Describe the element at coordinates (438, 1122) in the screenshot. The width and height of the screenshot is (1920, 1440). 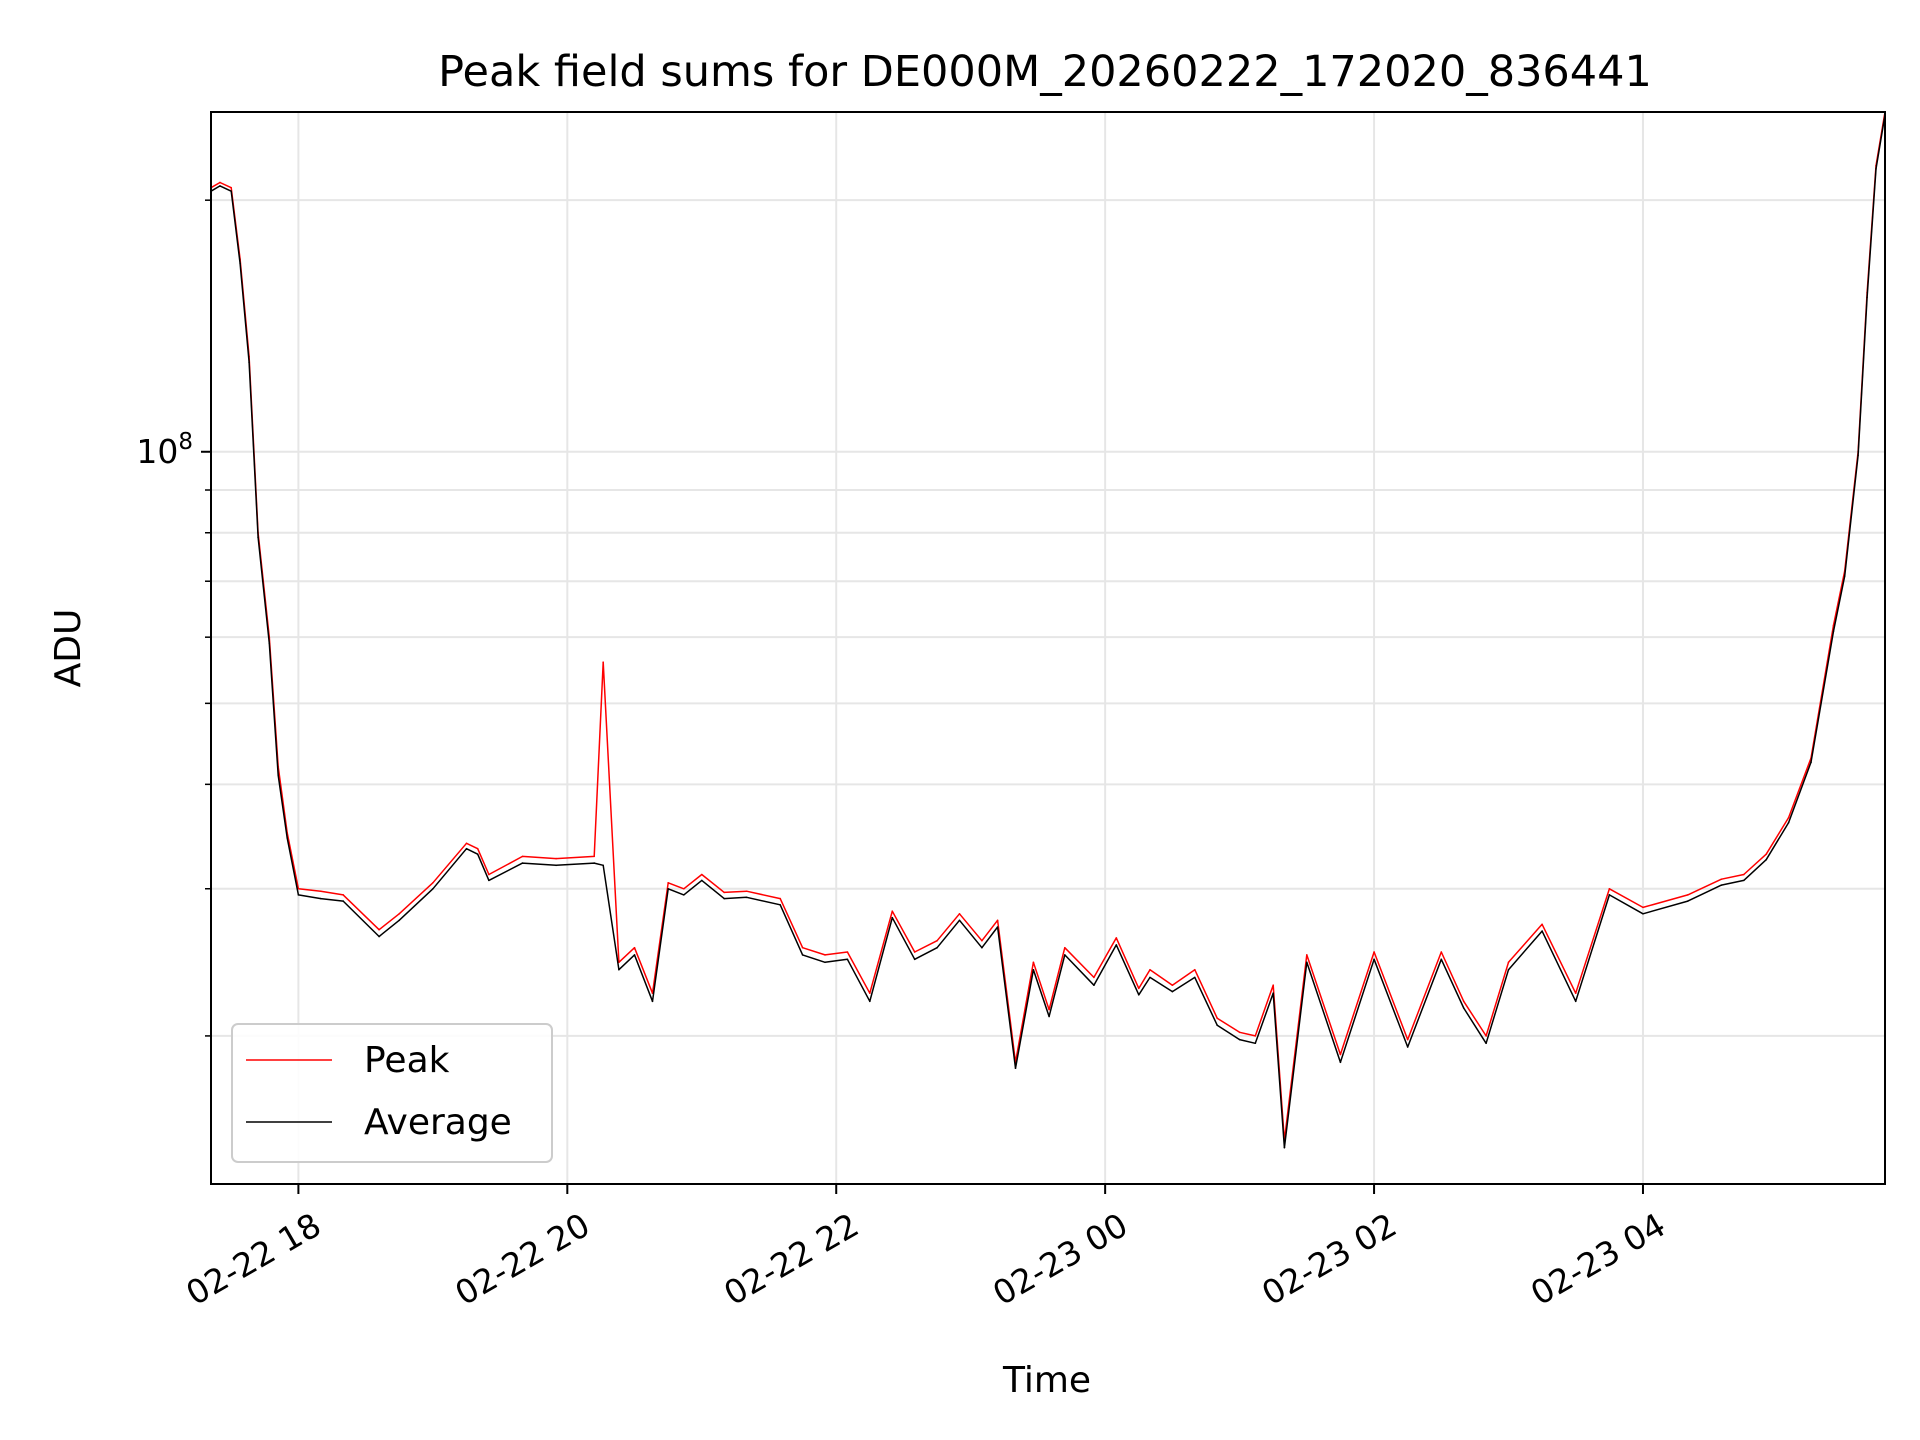
I see `legend-label-average: Average` at that location.